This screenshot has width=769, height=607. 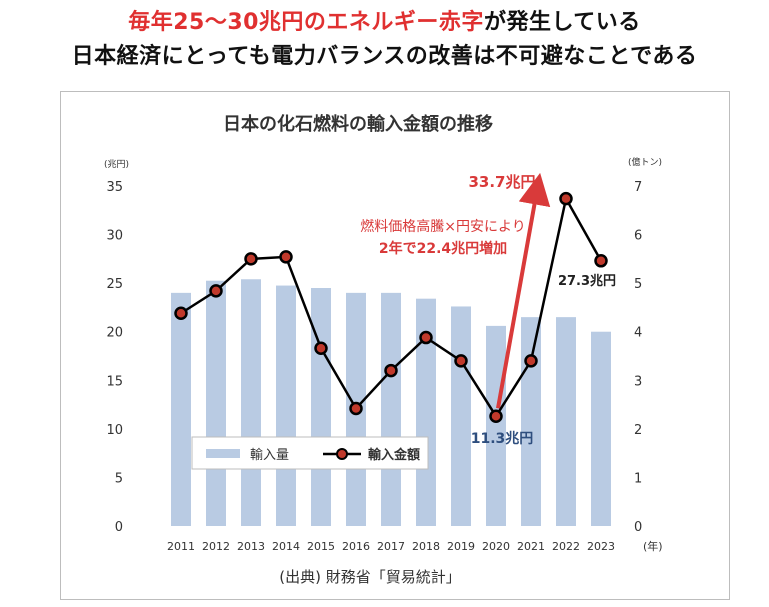 What do you see at coordinates (443, 248) in the screenshot?
I see `annotation-increase: 2年で22.4兆円増加` at bounding box center [443, 248].